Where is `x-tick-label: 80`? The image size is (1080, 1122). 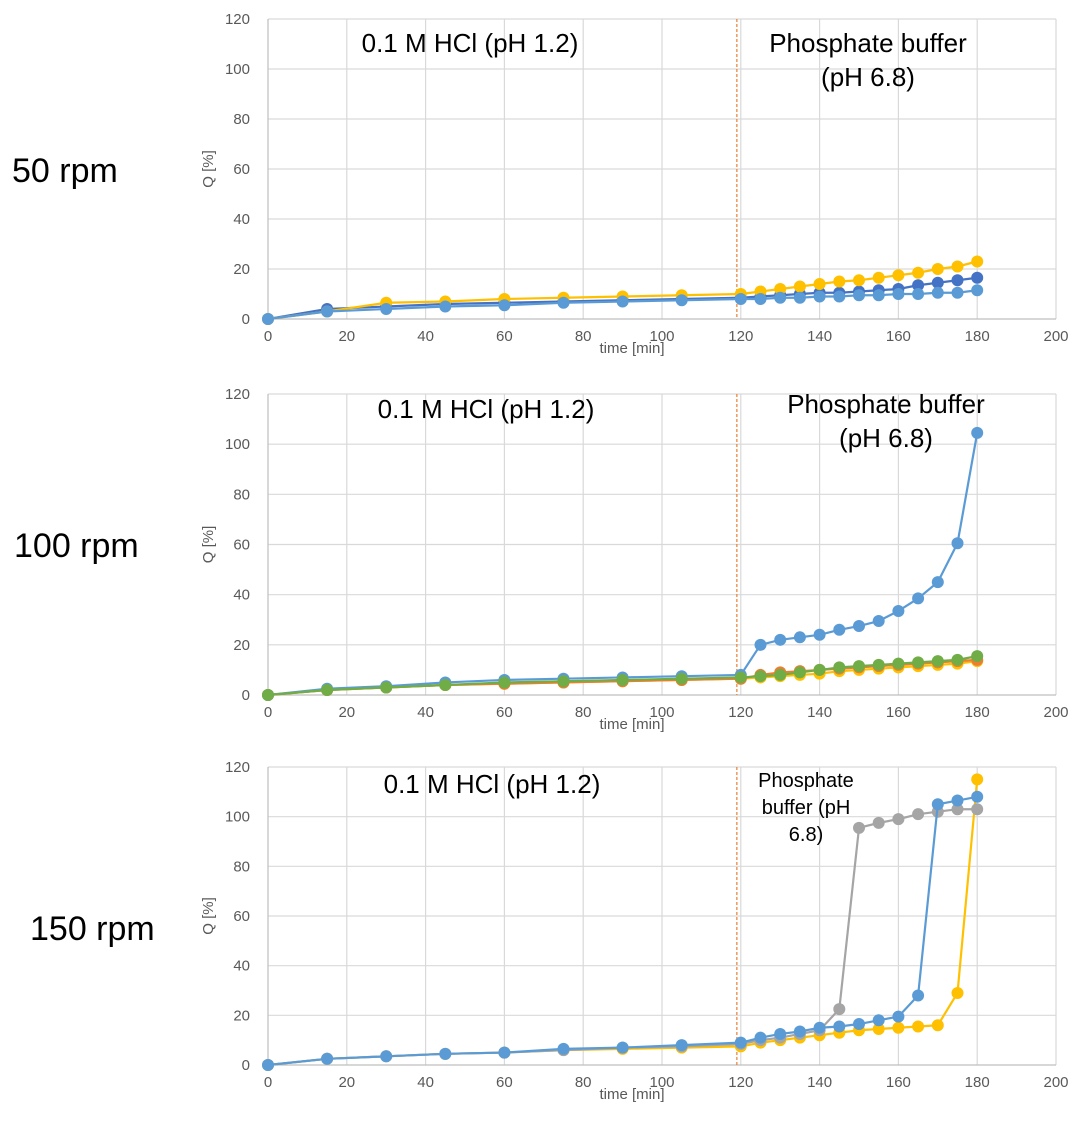 x-tick-label: 80 is located at coordinates (583, 336).